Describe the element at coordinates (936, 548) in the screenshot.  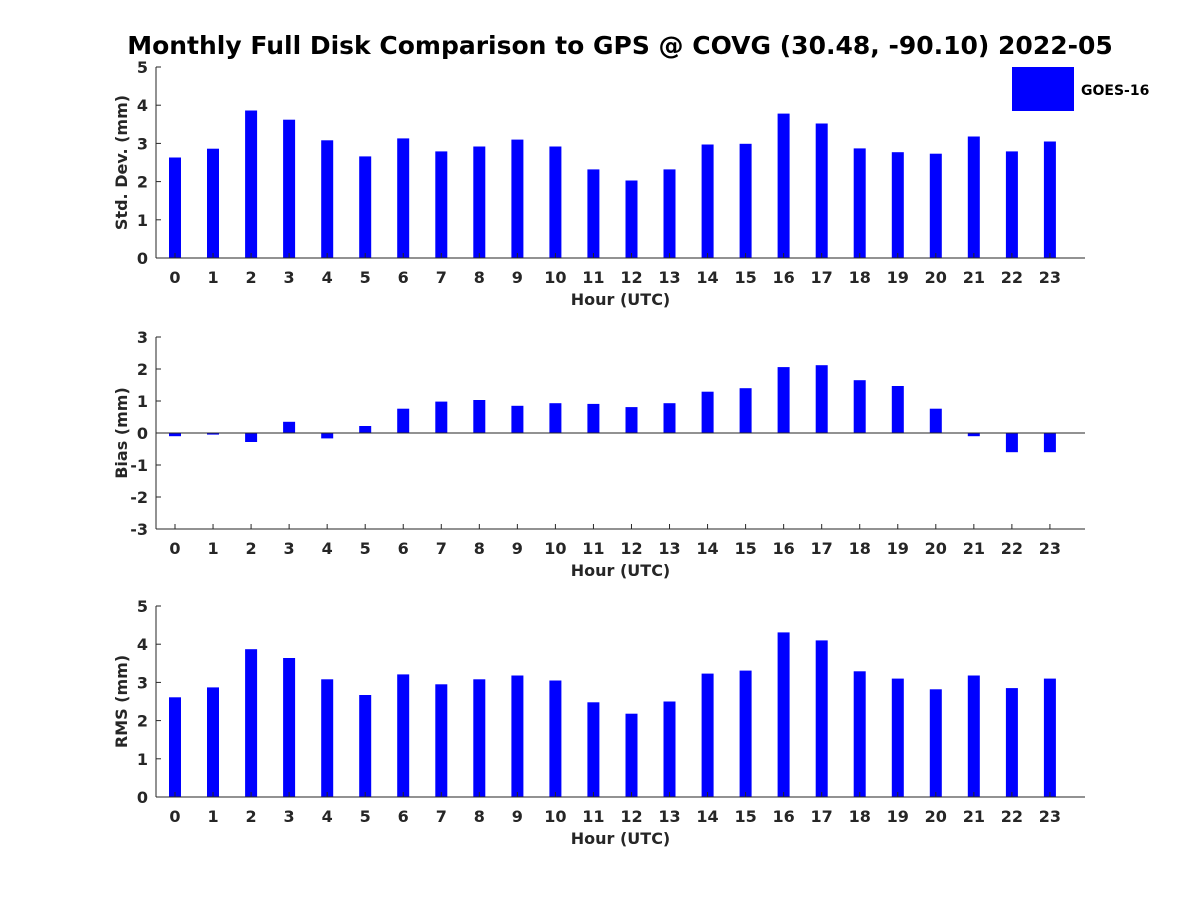
I see `x-tick-label-bias: 20` at that location.